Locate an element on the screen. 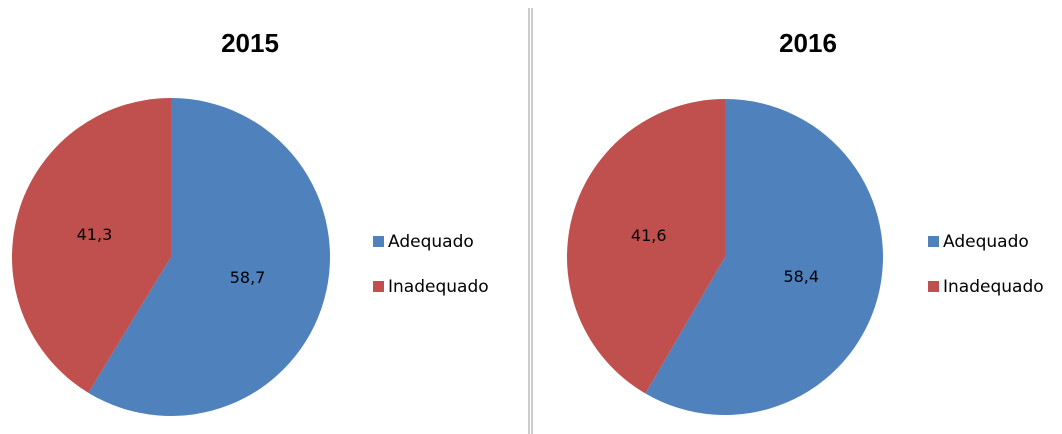 The width and height of the screenshot is (1062, 434). data-label: 41,3 is located at coordinates (95, 234).